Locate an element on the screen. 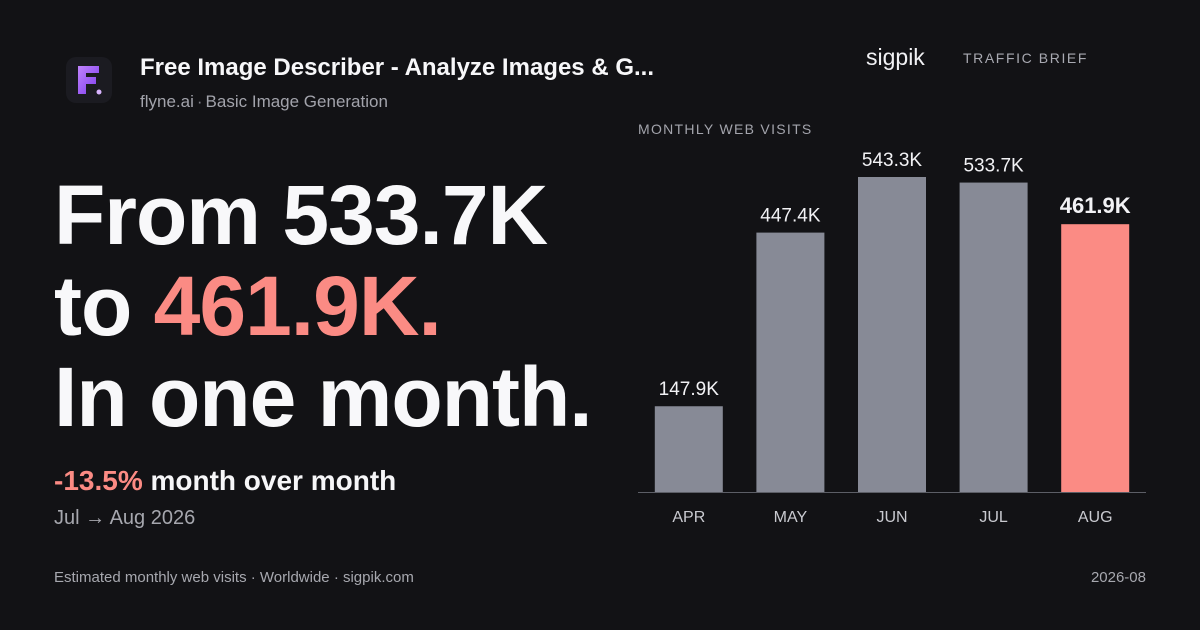 This screenshot has height=630, width=1200. bar-jul is located at coordinates (993, 337).